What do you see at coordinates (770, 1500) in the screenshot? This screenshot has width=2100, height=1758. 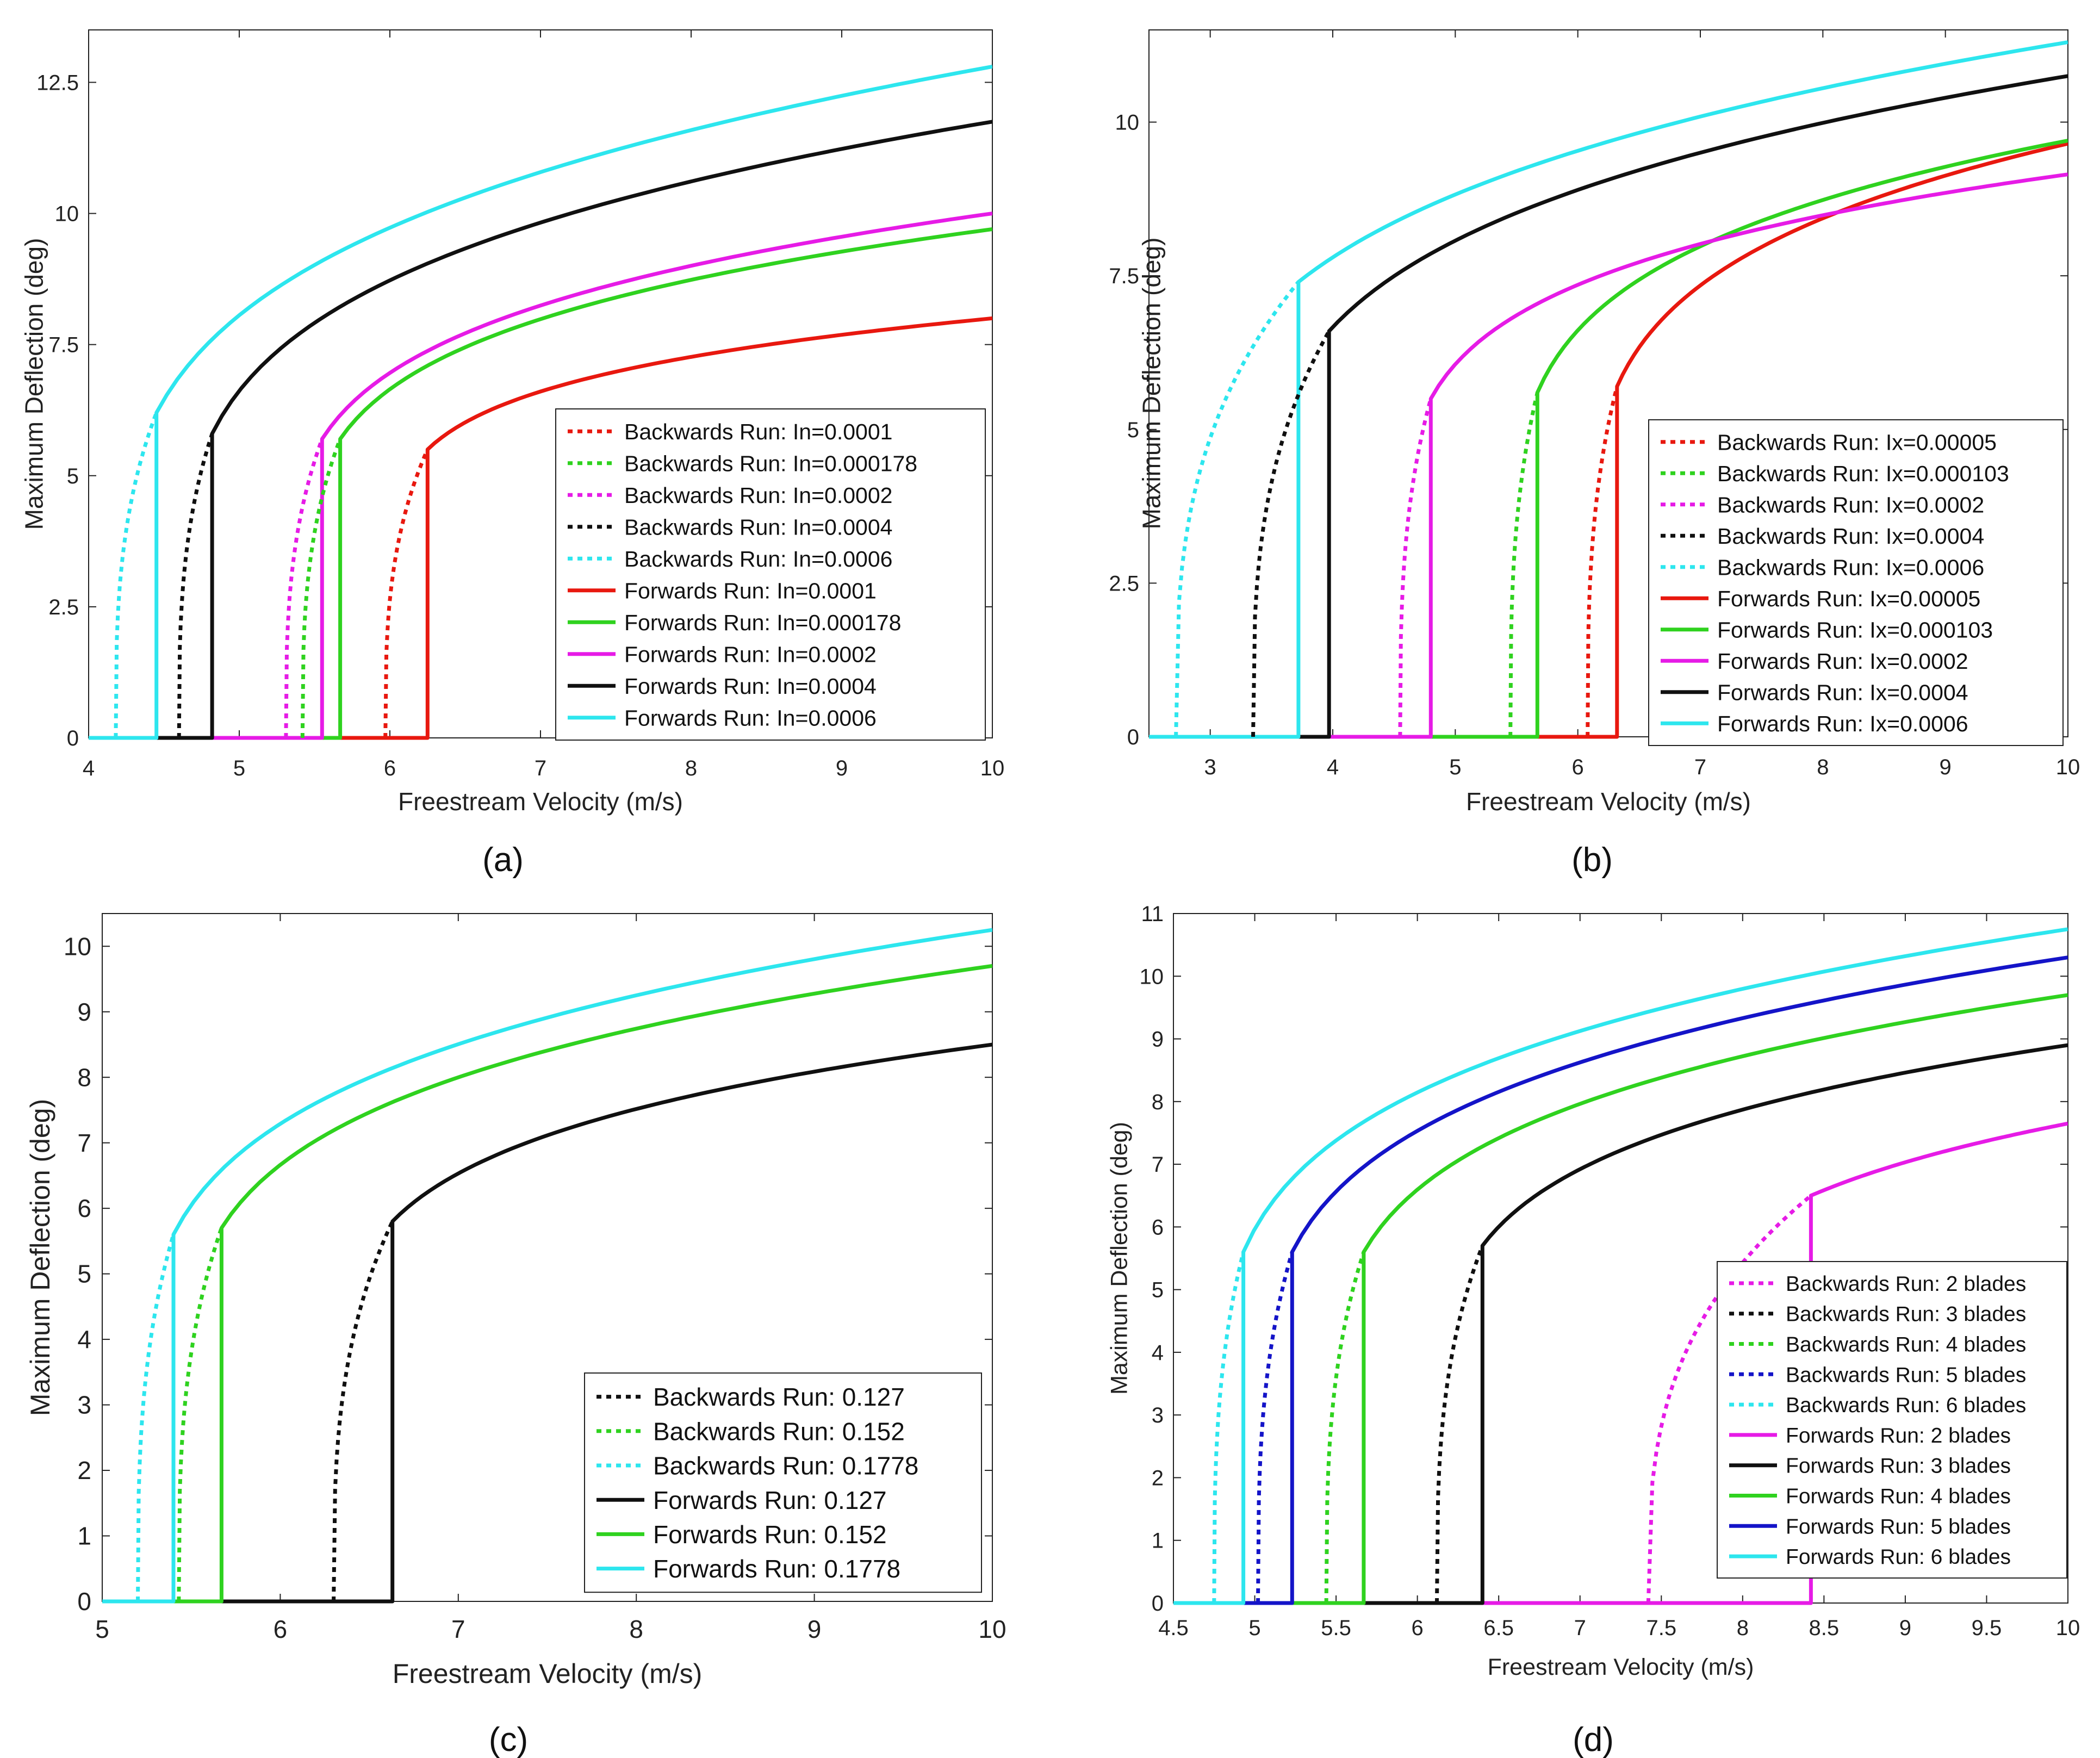 I see `legend-entry: Forwards Run: 0.127` at bounding box center [770, 1500].